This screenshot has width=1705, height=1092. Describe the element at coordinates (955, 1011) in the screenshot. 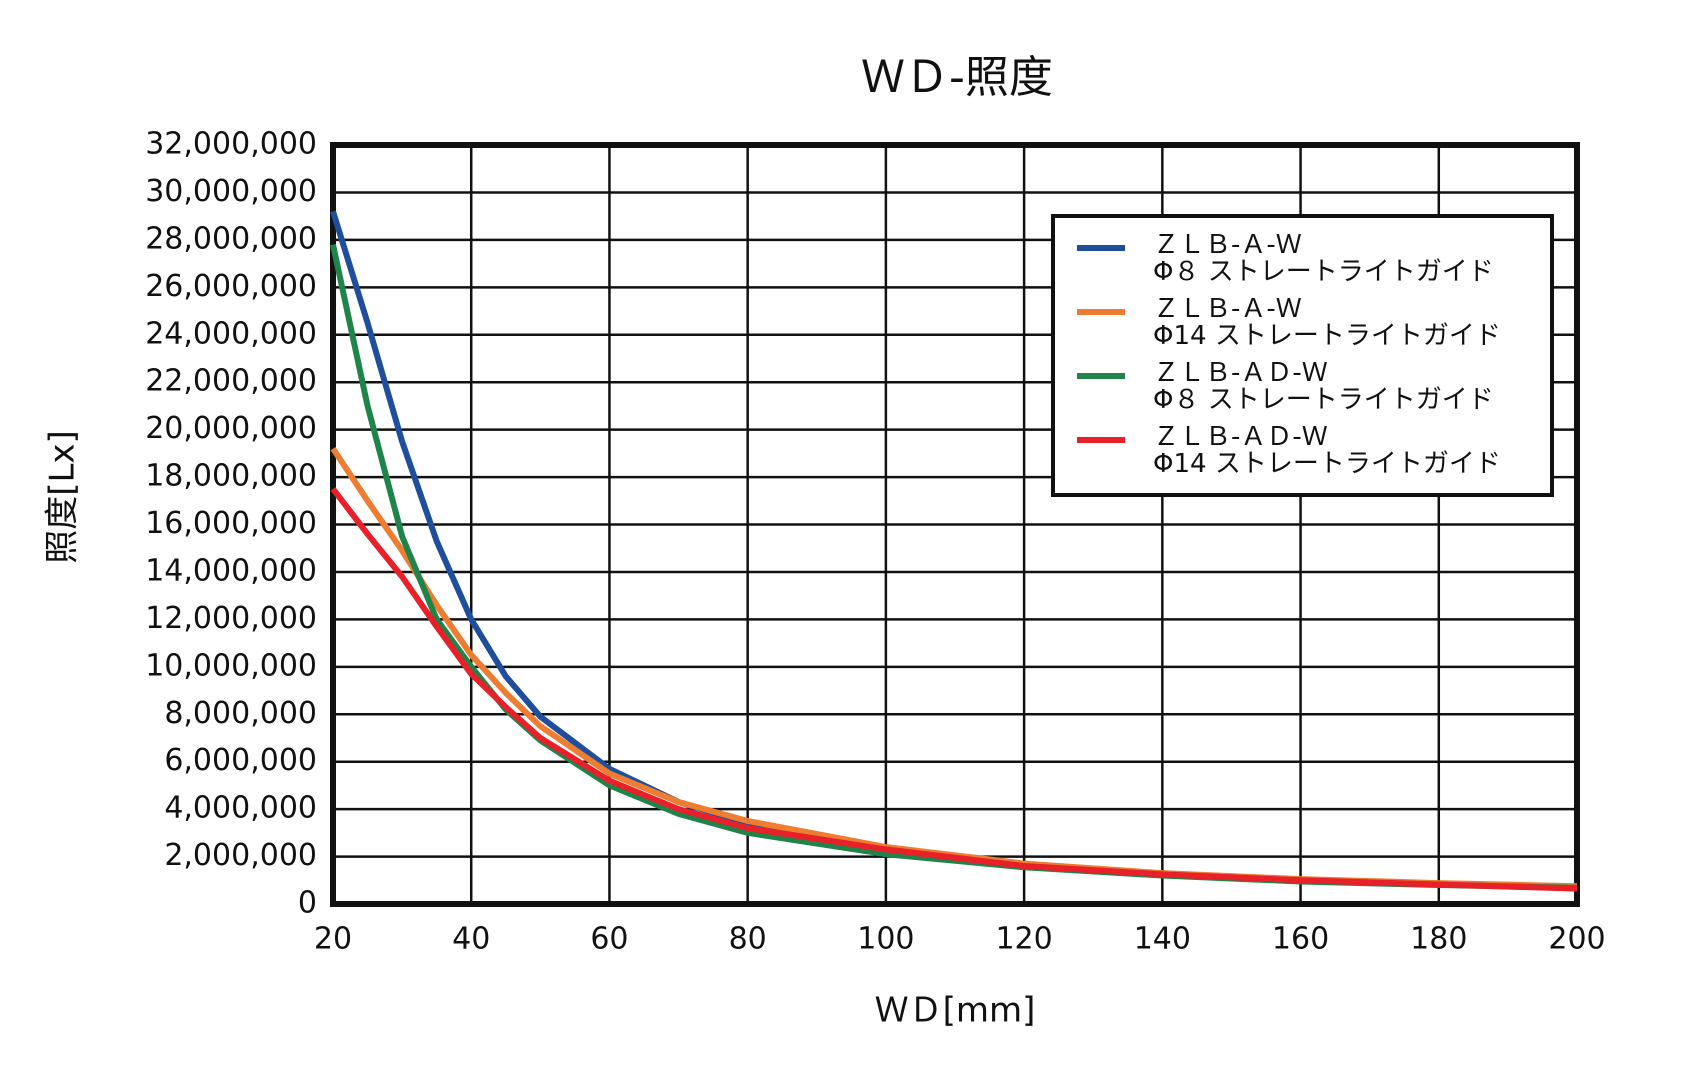

I see `x-axis-label: ＷＤ[mm]` at that location.